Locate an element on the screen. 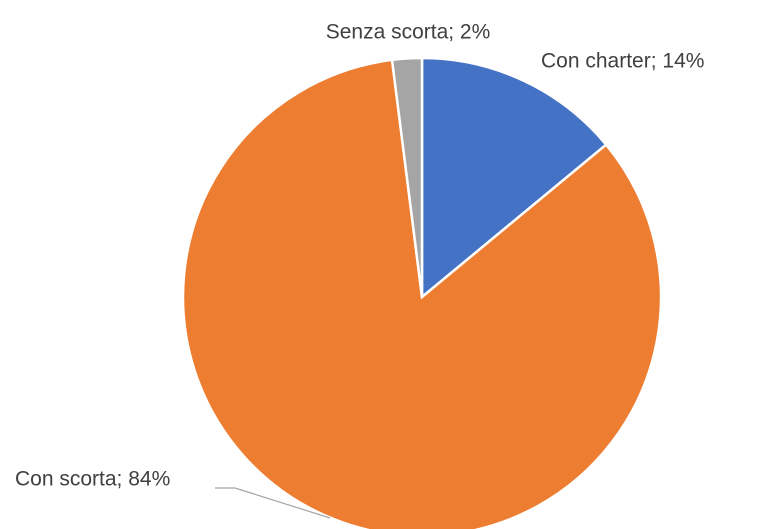  data-label: Con scorta; 84% is located at coordinates (92, 479).